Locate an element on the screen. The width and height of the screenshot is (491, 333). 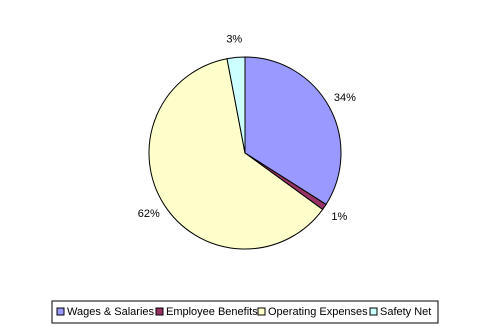
legend-label: Operating Expenses is located at coordinates (318, 312).